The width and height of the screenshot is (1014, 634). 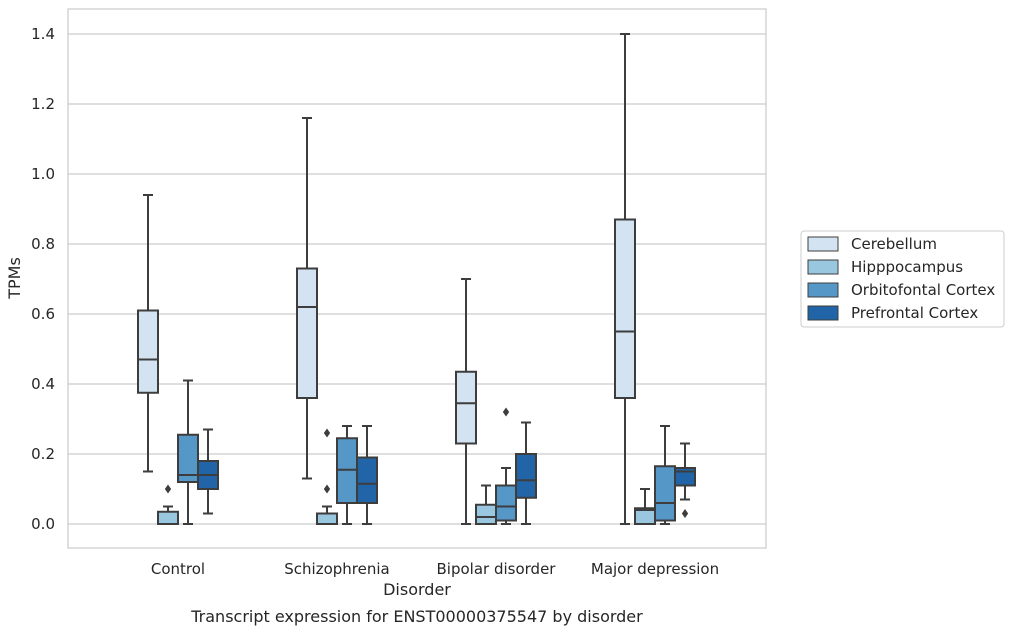 I want to click on legend-label: Orbitofontal Cortex, so click(x=923, y=290).